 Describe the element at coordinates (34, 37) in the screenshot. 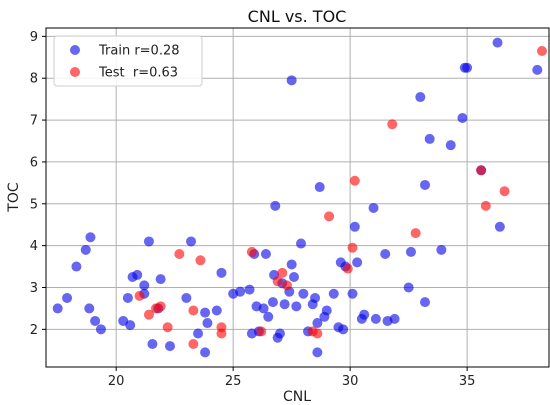

I see `y-tick-label: 9` at that location.